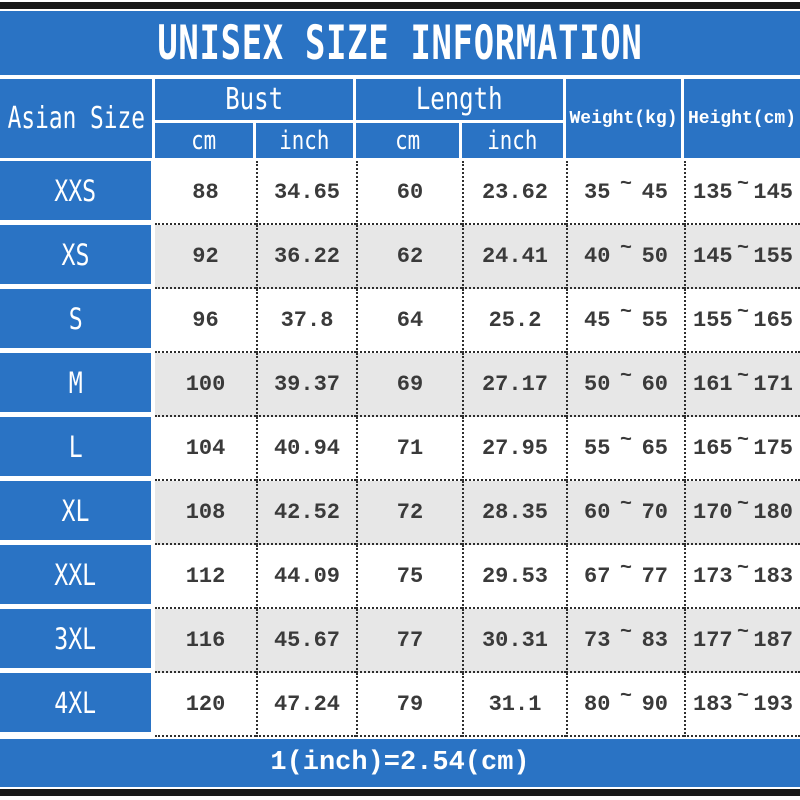  I want to click on bust-inch-cell: 42.52, so click(306, 513).